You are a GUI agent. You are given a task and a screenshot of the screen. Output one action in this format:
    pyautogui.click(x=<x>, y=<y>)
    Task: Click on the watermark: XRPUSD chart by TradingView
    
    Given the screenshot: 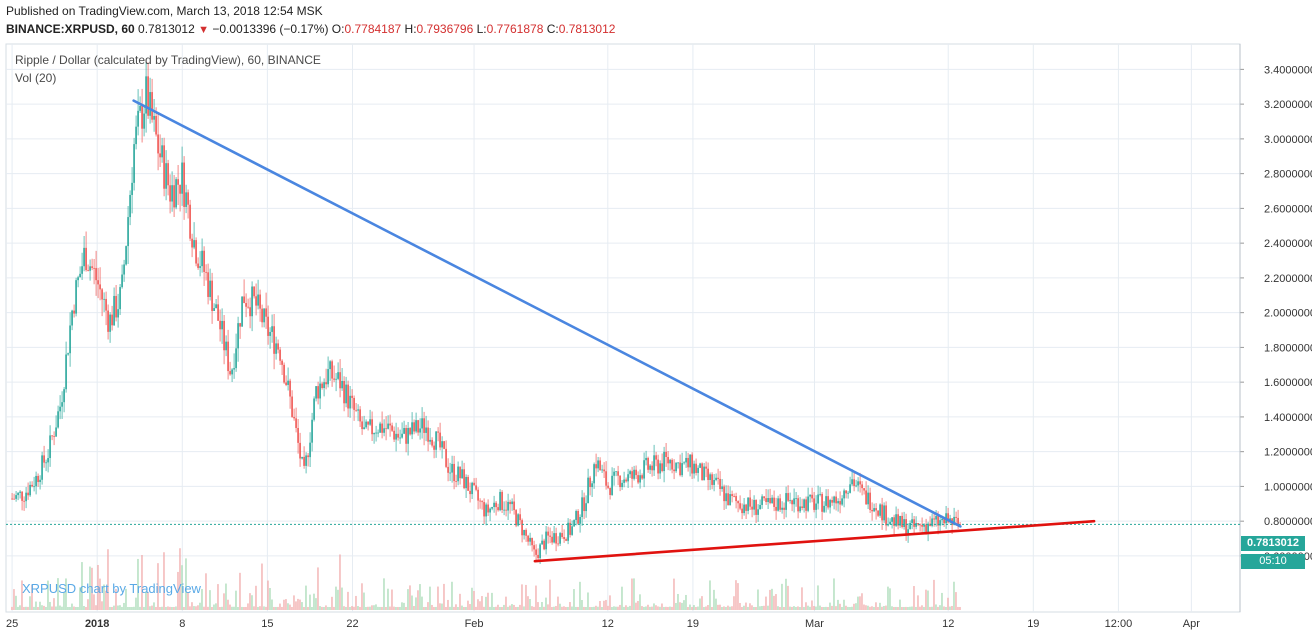 What is the action you would take?
    pyautogui.click(x=111, y=588)
    